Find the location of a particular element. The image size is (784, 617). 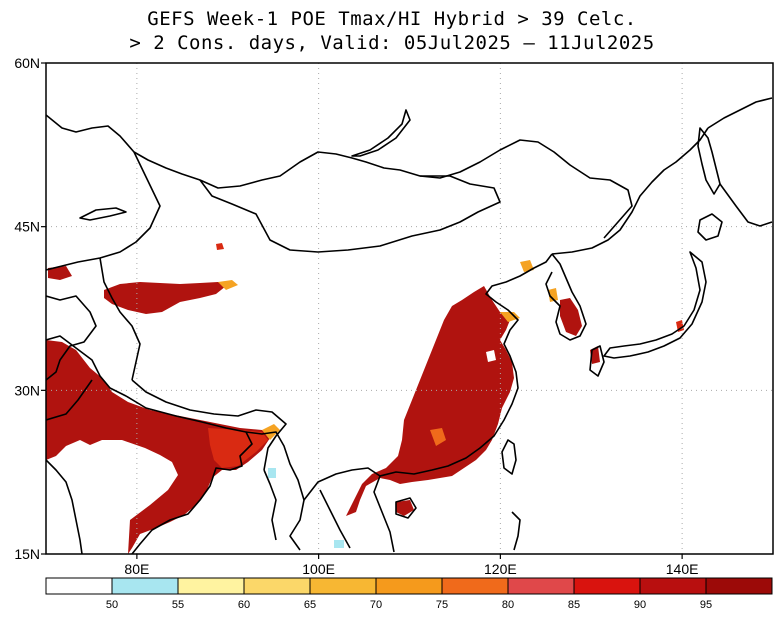

lon-tick-label: 100E is located at coordinates (318, 569).